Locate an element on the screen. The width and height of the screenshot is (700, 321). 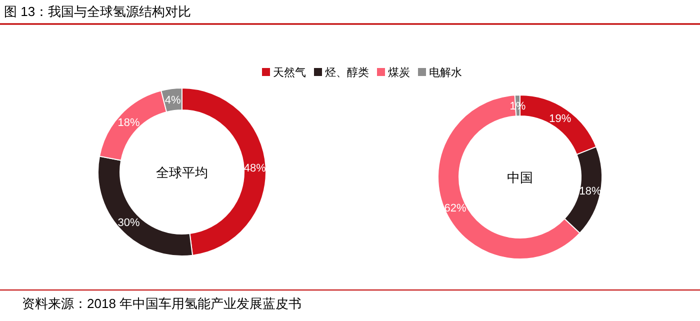
text: 中国 is located at coordinates (520, 177).